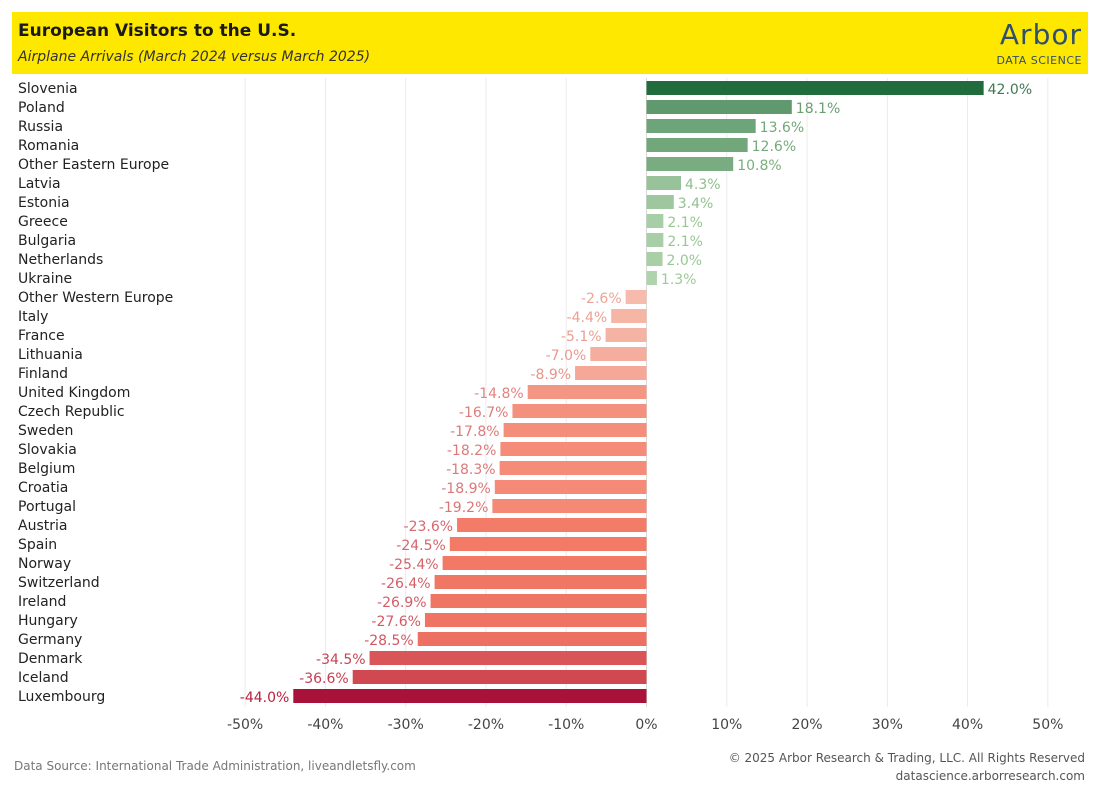  Describe the element at coordinates (464, 508) in the screenshot. I see `data-label: -19.2%` at that location.